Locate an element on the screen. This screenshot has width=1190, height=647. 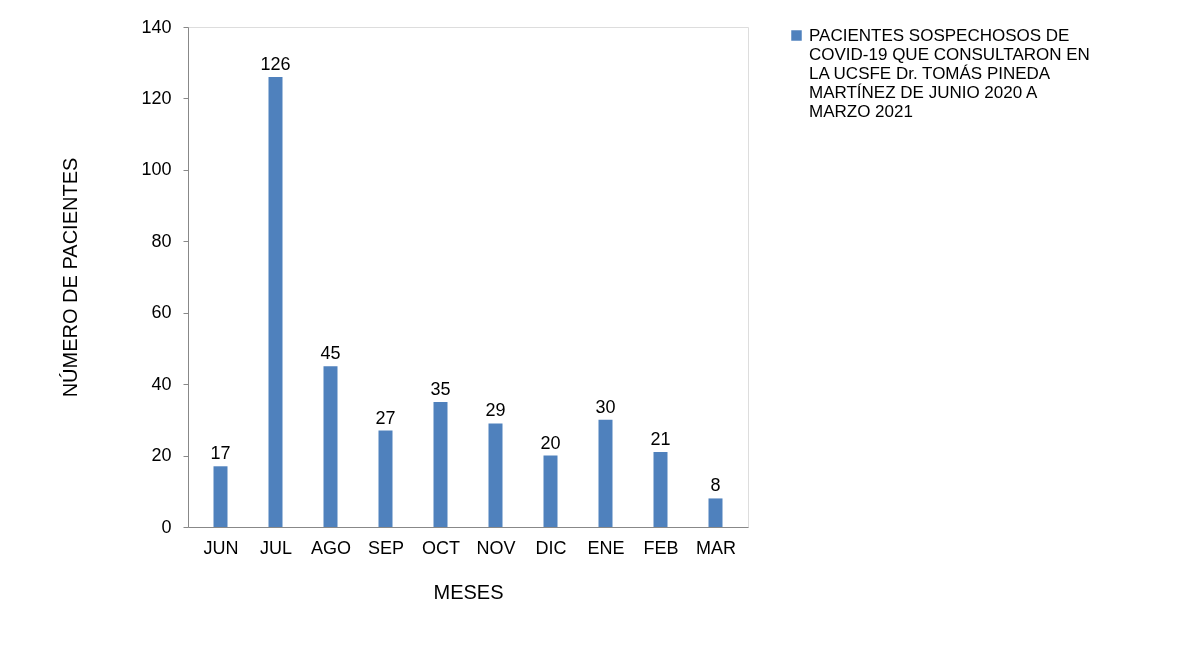
y-tick-label: 60 is located at coordinates (161, 312).